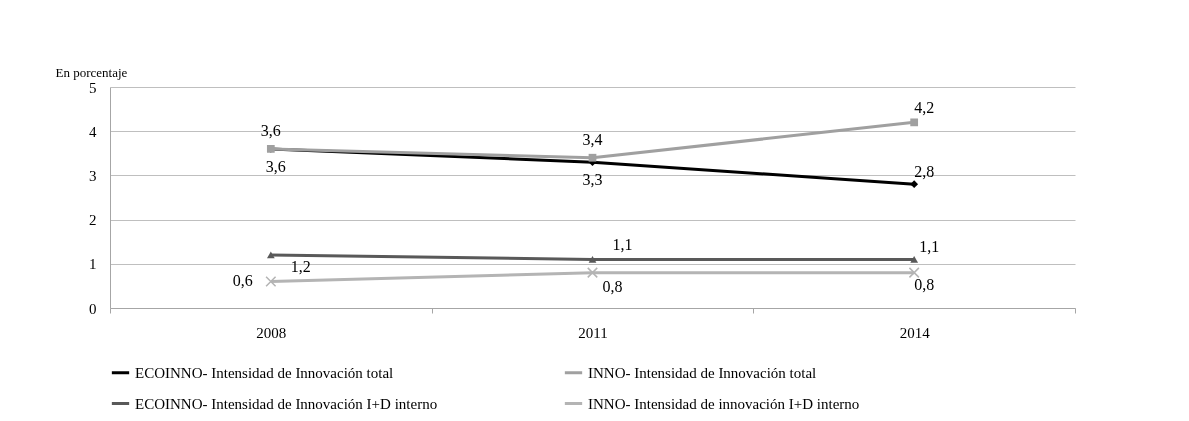 The image size is (1189, 421). Describe the element at coordinates (93, 220) in the screenshot. I see `y-tick-label: 2` at that location.